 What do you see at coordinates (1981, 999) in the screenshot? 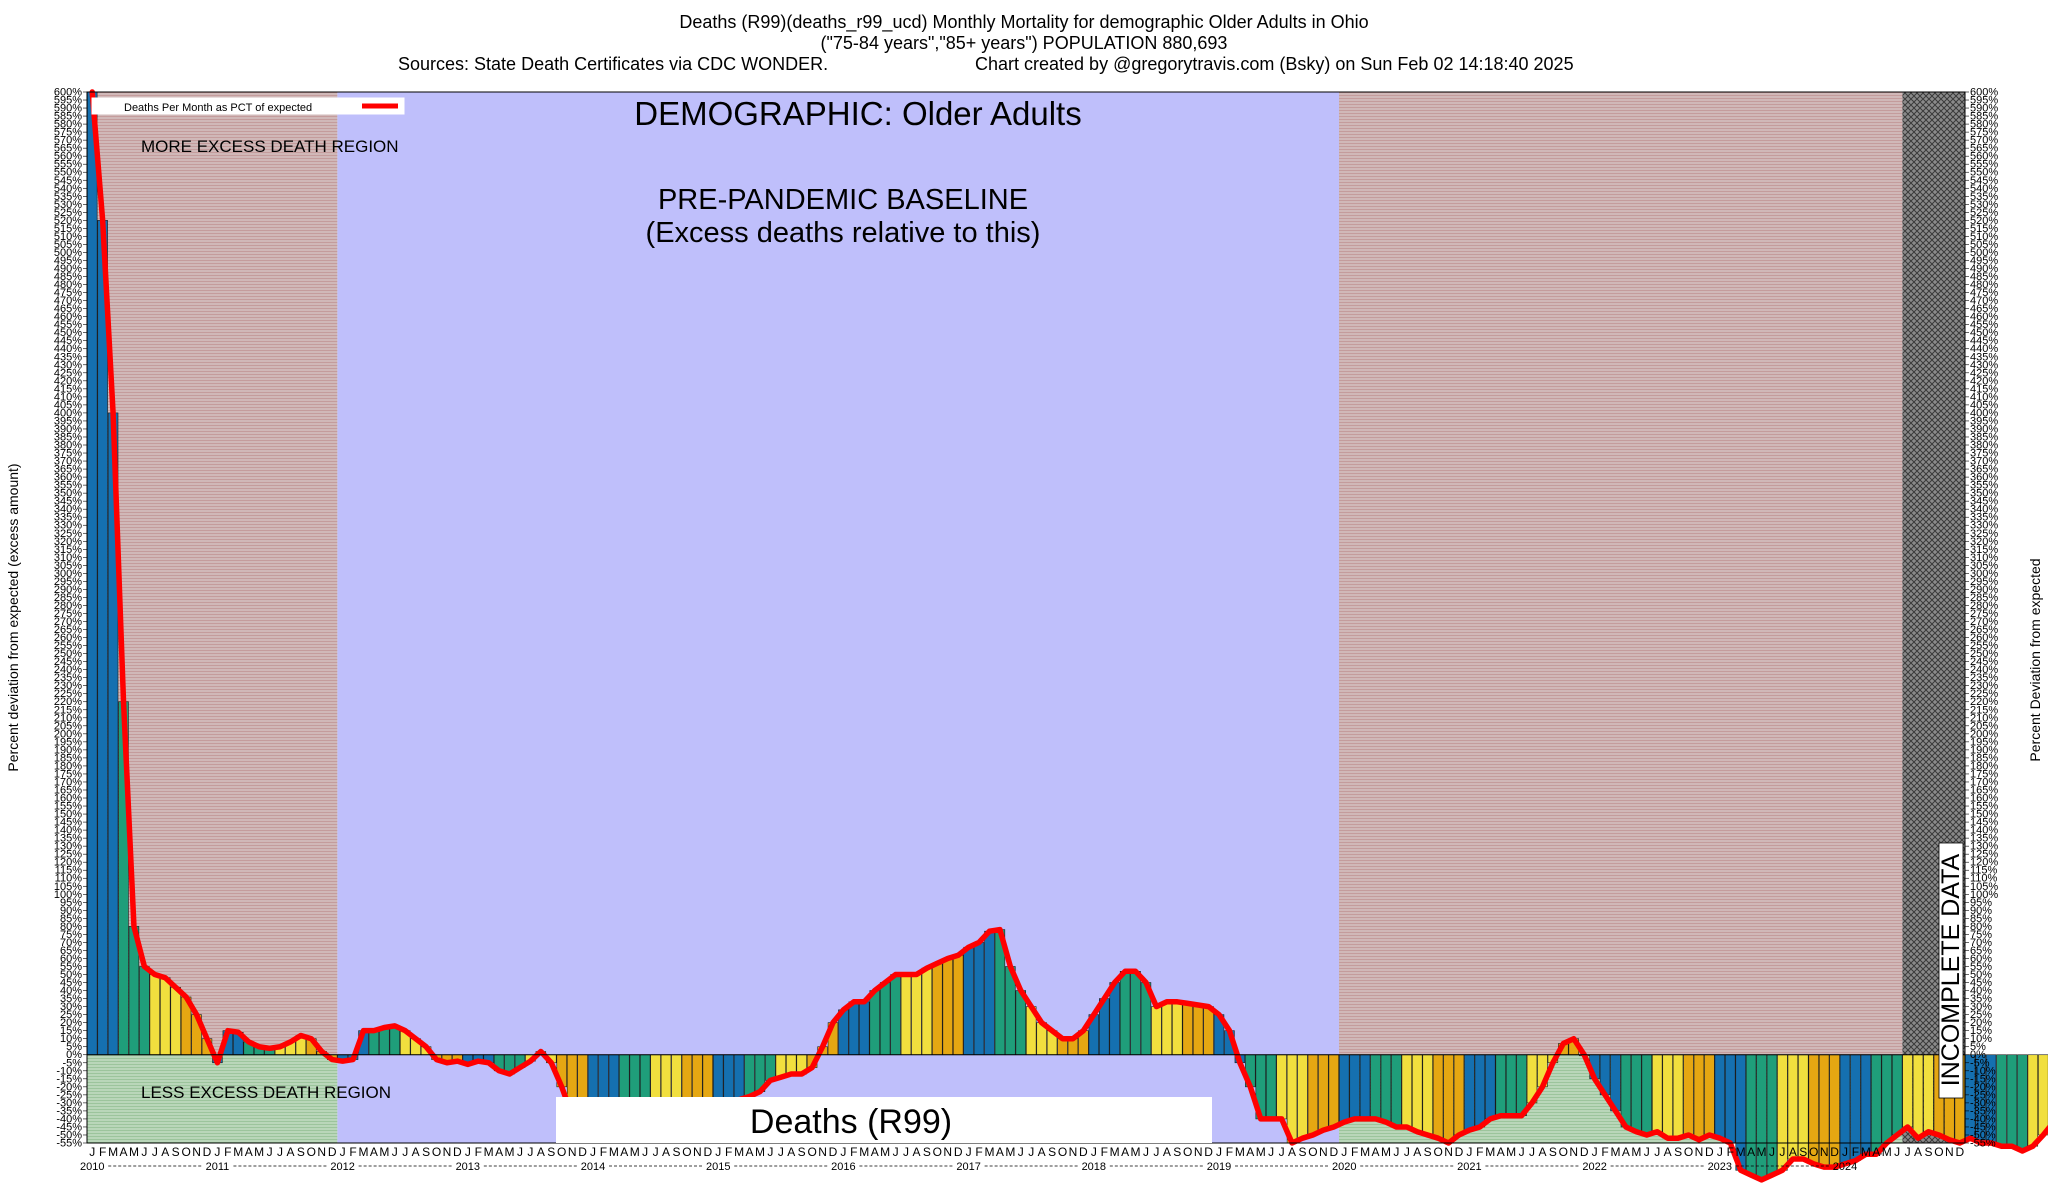
I see `y-tick-label-right: 35%` at bounding box center [1981, 999].